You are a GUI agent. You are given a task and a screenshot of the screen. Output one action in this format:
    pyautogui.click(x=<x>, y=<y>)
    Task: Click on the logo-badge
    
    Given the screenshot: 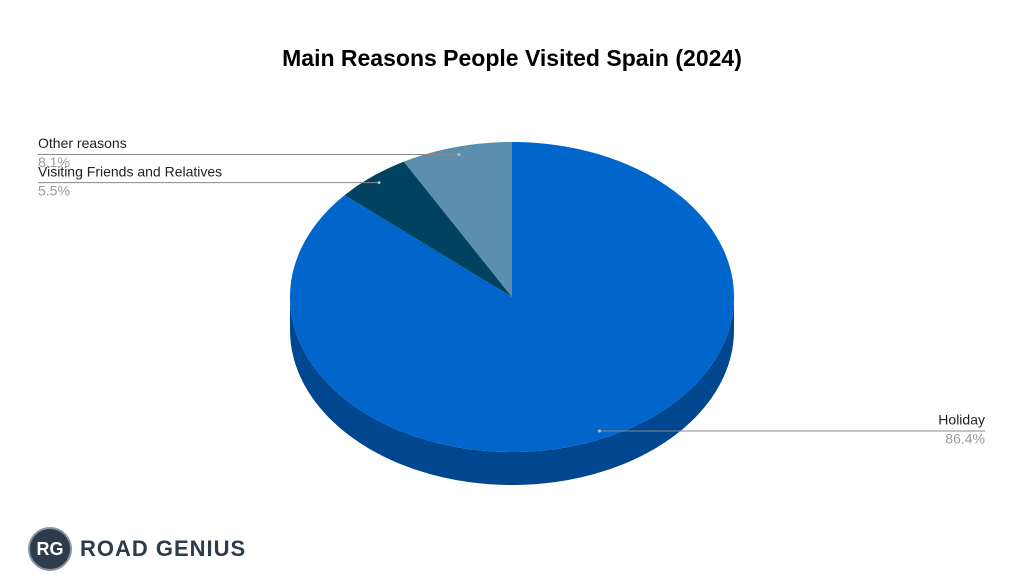 What is the action you would take?
    pyautogui.click(x=50, y=549)
    